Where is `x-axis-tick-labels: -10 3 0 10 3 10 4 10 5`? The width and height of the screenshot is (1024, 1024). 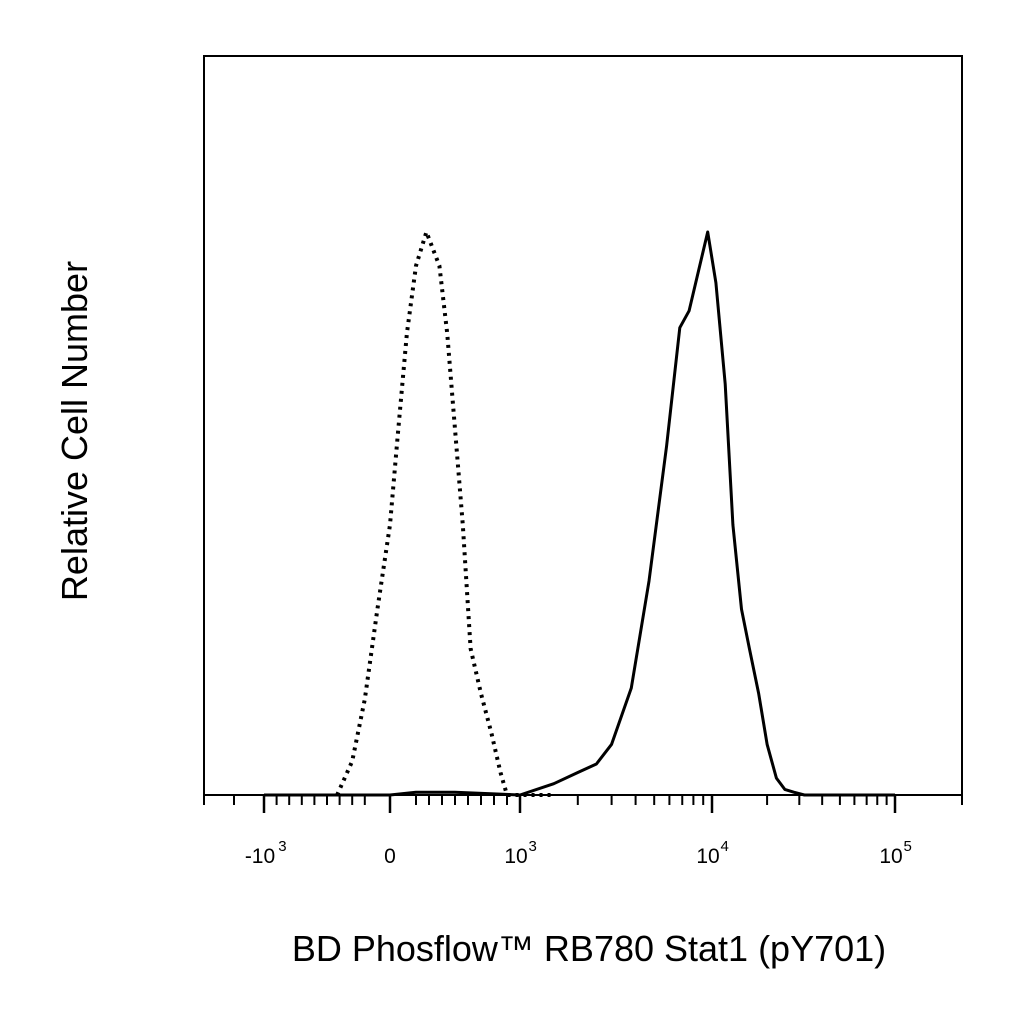
x-axis-tick-labels: -10 3 0 10 3 10 4 10 5 is located at coordinates (578, 853).